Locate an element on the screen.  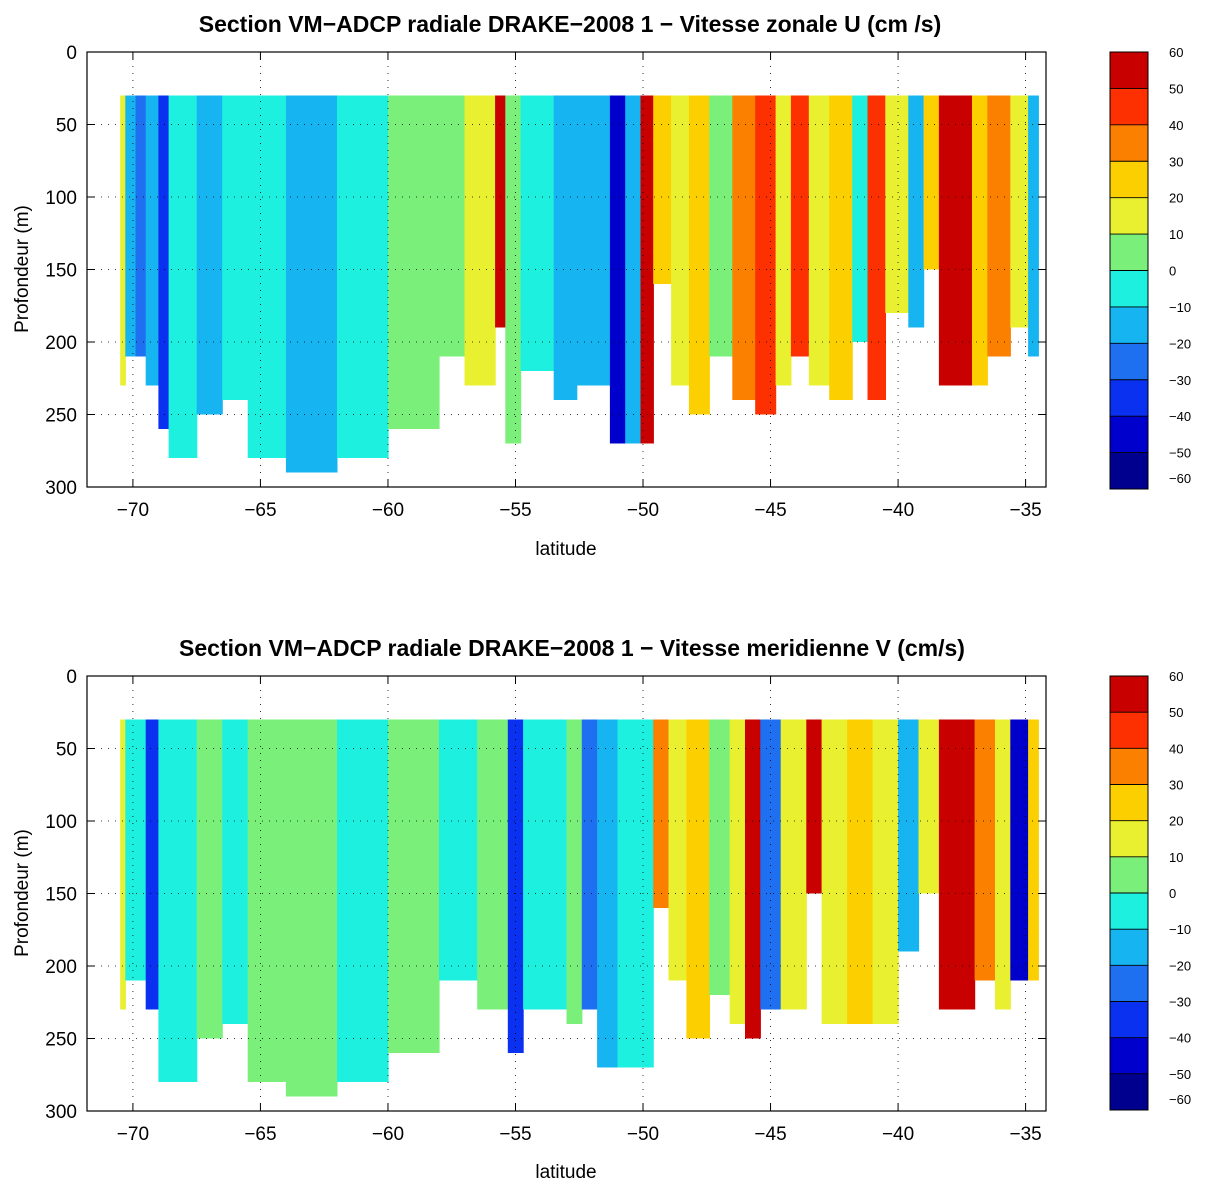
y-axis-label: Profondeur (m) is located at coordinates (22, 269).